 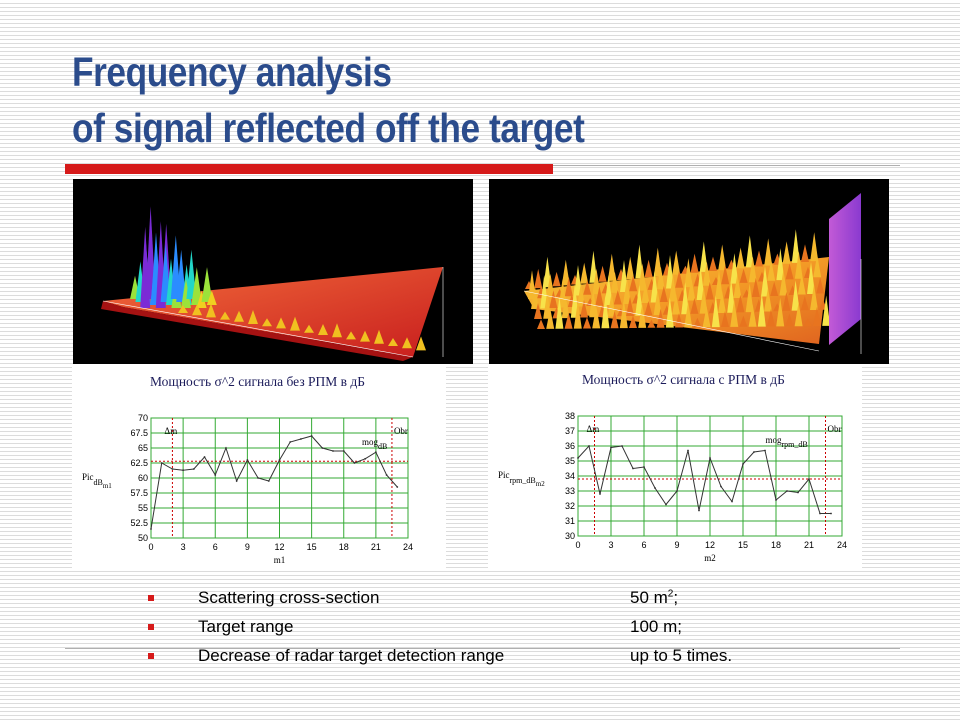 What do you see at coordinates (482, 648) in the screenshot?
I see `footer-divider` at bounding box center [482, 648].